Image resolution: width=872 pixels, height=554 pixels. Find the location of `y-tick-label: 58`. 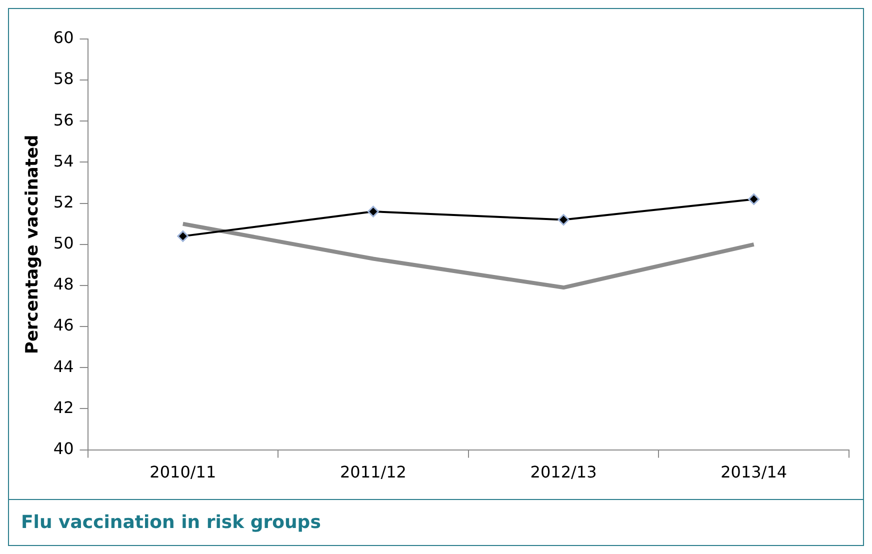

y-tick-label: 58 is located at coordinates (63, 78).